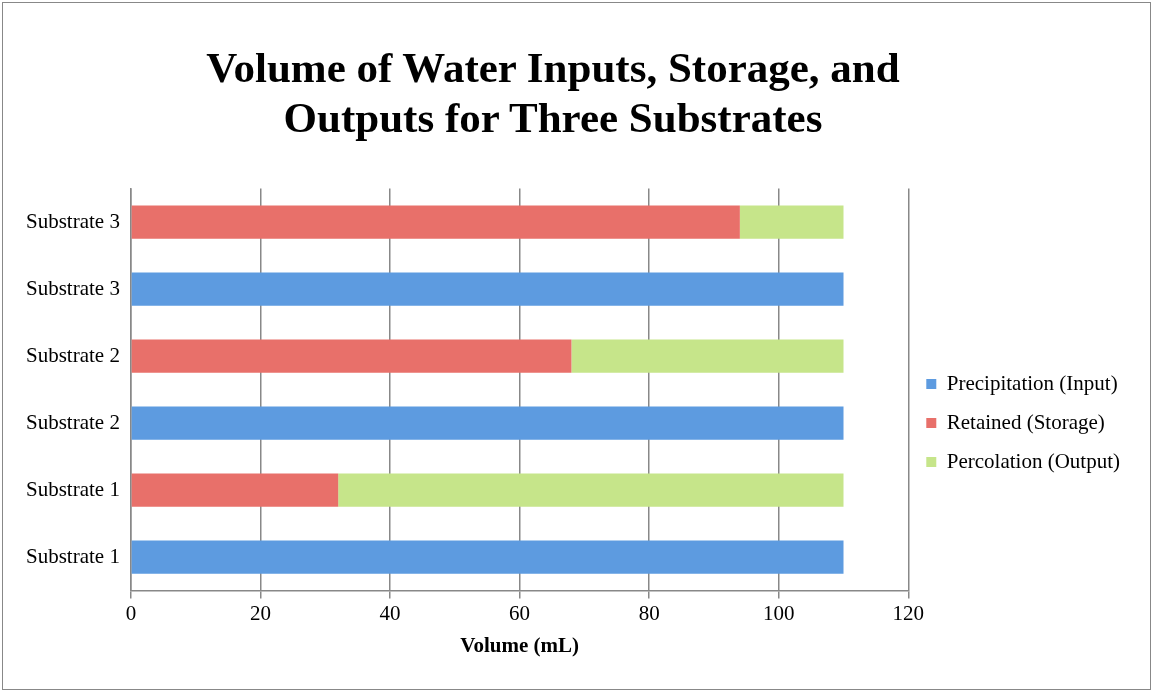 The image size is (1153, 692). Describe the element at coordinates (1025, 421) in the screenshot. I see `legend-label: Retained (Storage)` at that location.